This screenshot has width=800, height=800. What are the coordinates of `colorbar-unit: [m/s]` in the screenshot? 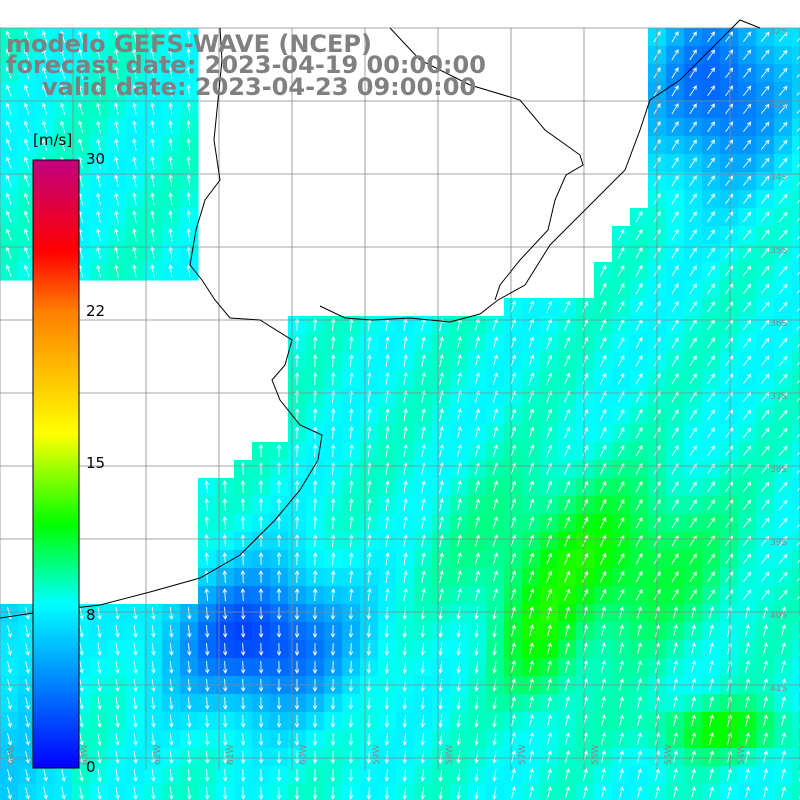 It's located at (53, 140).